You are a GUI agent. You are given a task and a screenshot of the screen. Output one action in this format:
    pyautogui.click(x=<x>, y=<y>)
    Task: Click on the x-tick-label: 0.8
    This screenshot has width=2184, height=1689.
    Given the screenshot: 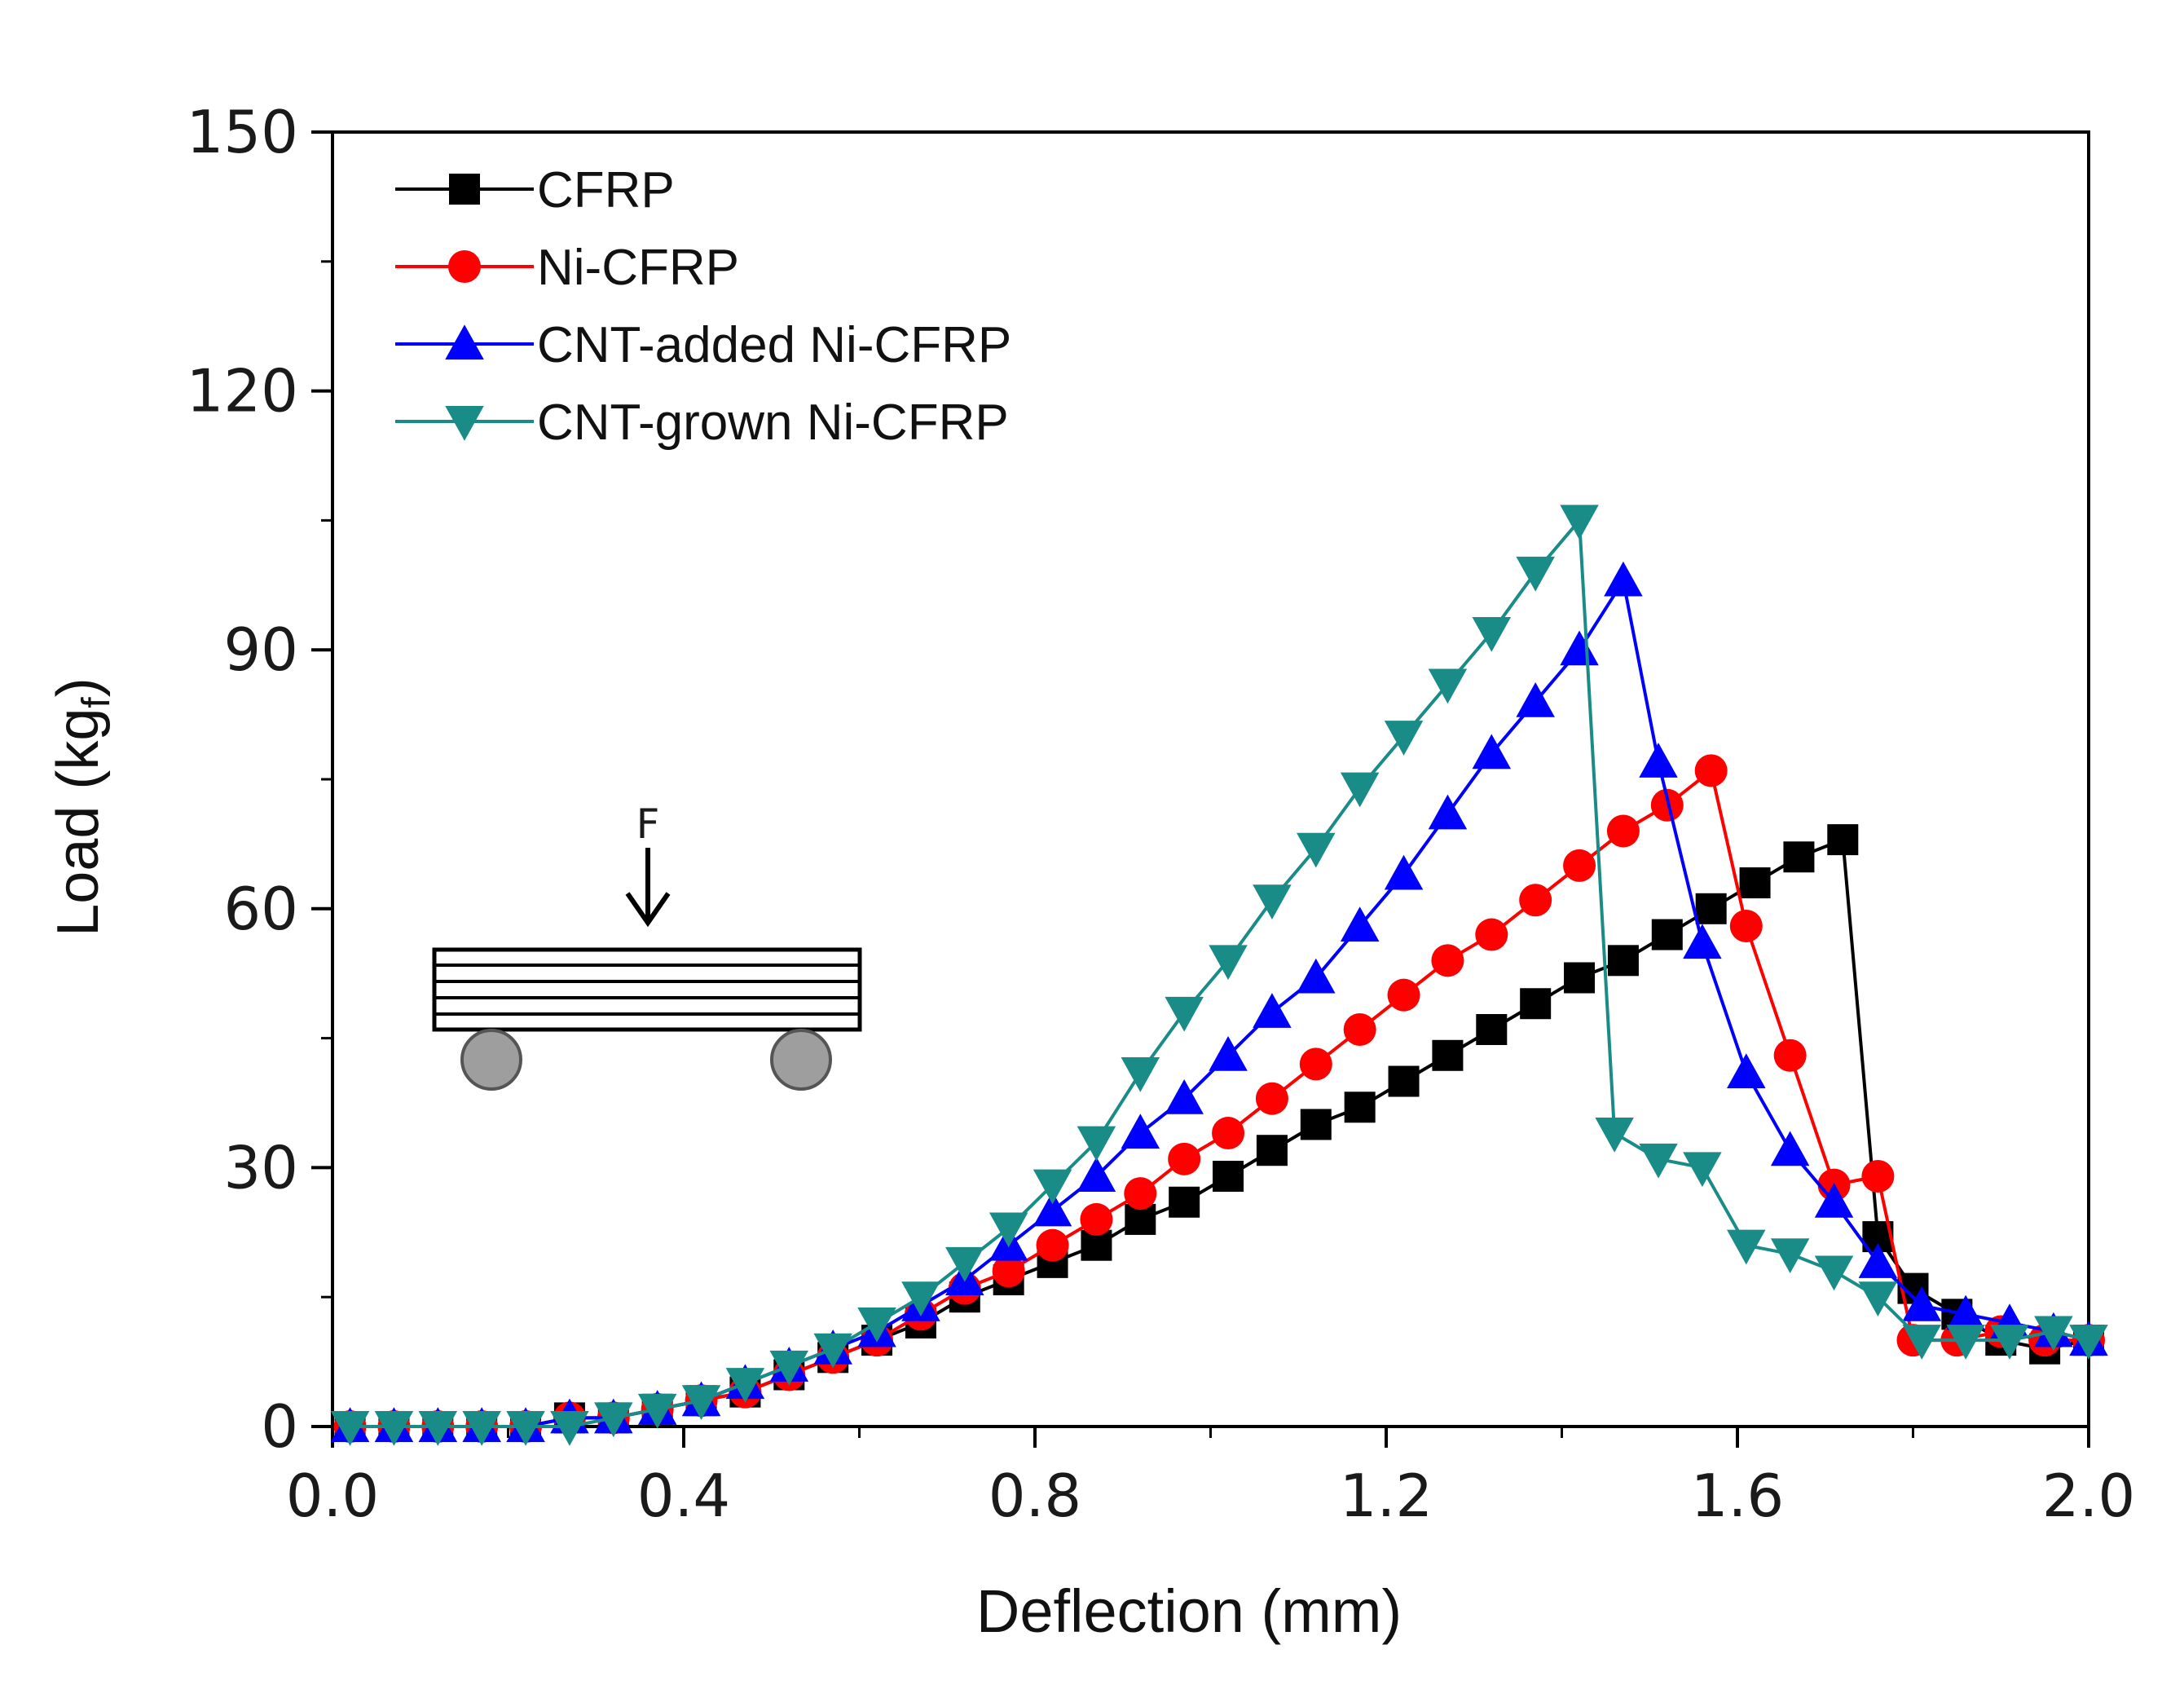 What is the action you would take?
    pyautogui.click(x=1035, y=1496)
    